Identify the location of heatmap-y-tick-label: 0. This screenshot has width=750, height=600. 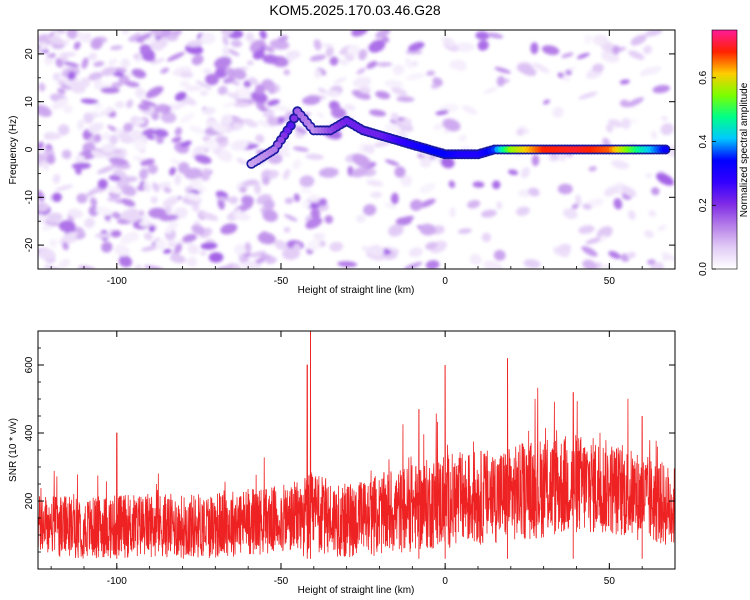
(29, 149).